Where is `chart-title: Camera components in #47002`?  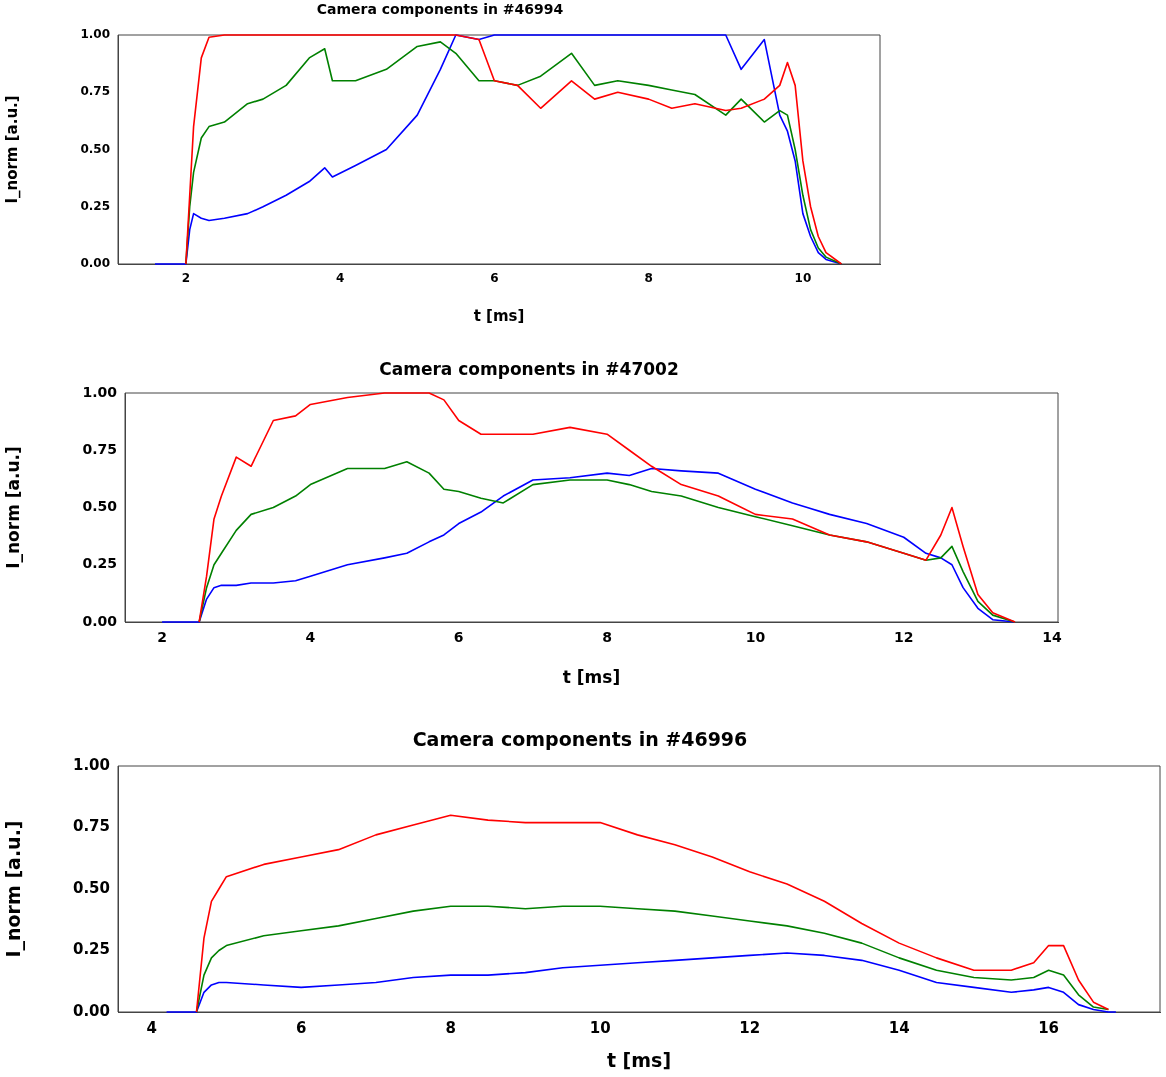
chart-title: Camera components in #47002 is located at coordinates (529, 368).